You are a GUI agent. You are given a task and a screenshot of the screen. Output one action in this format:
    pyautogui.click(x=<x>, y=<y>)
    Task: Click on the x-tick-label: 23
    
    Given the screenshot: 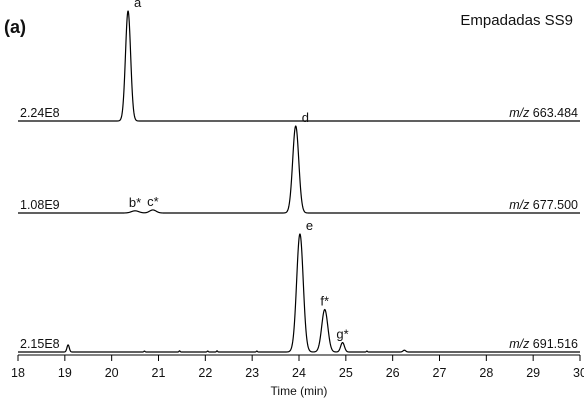 What is the action you would take?
    pyautogui.click(x=252, y=373)
    